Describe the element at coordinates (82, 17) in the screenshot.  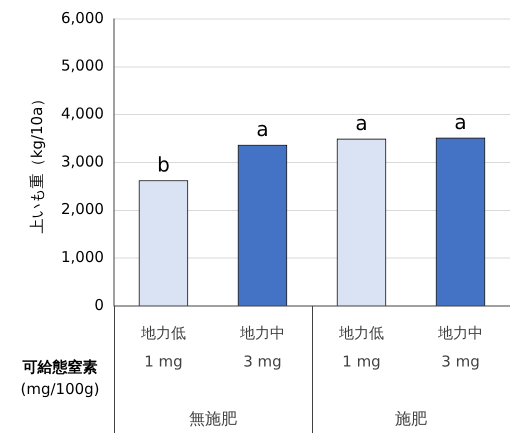
I see `y-tick-label: 6,000` at that location.